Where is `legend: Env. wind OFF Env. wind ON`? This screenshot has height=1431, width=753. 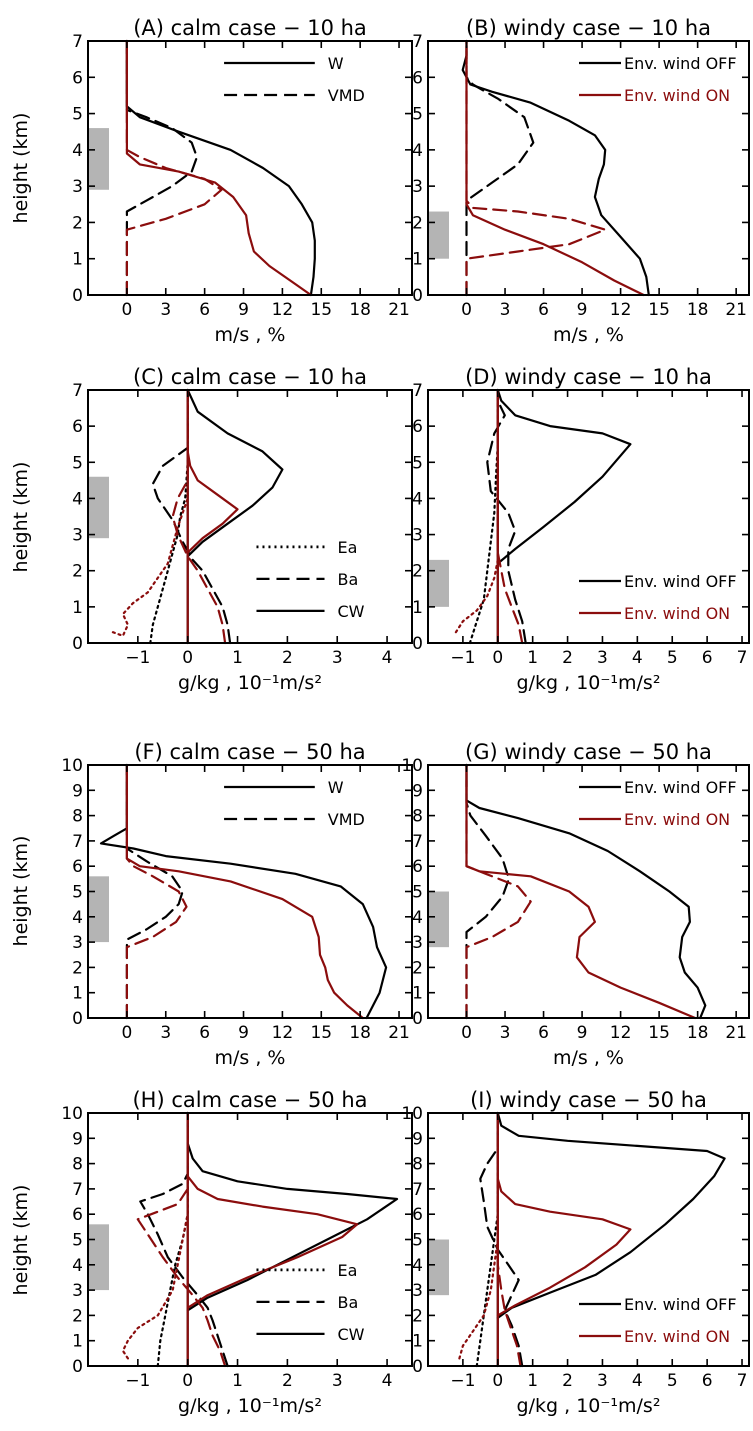 legend: Env. wind OFF Env. wind ON is located at coordinates (658, 1320).